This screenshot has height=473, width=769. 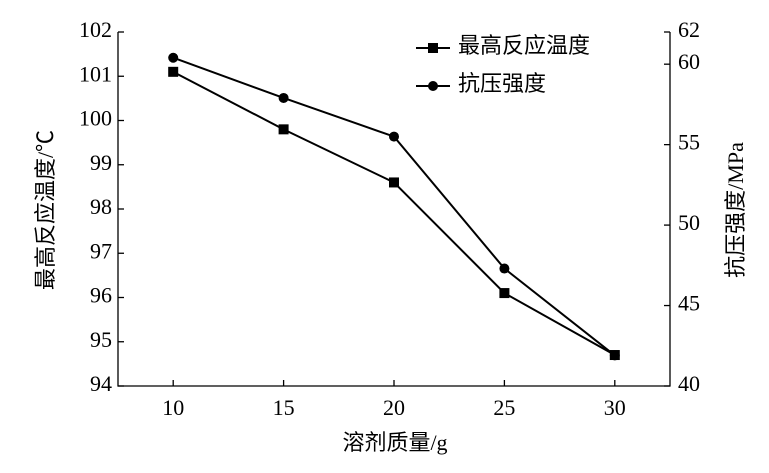 I want to click on y-tick-label: 98, so click(x=101, y=206).